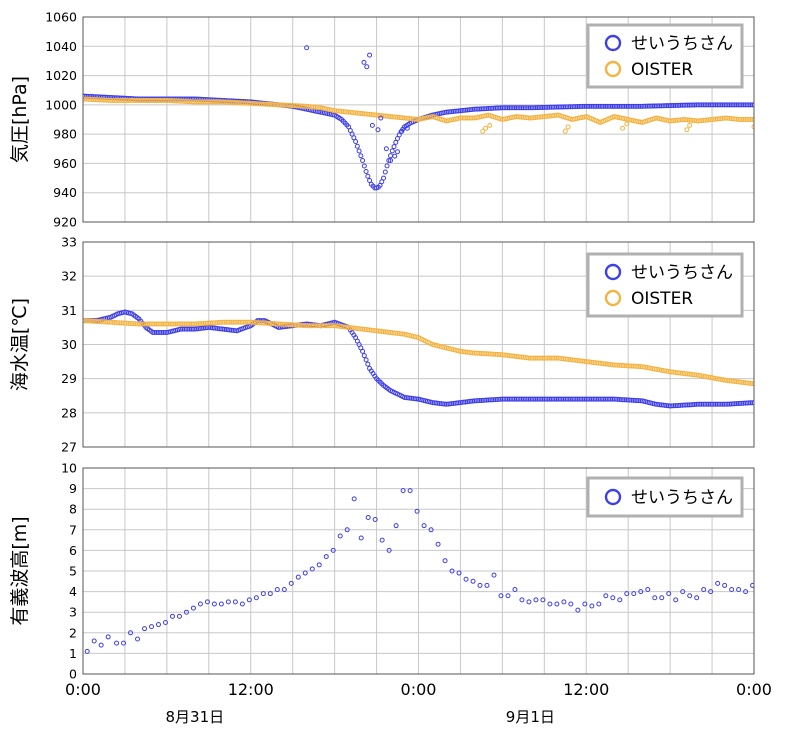 Image resolution: width=800 pixels, height=737 pixels. I want to click on temperature-ytick-label: 27, so click(69, 447).